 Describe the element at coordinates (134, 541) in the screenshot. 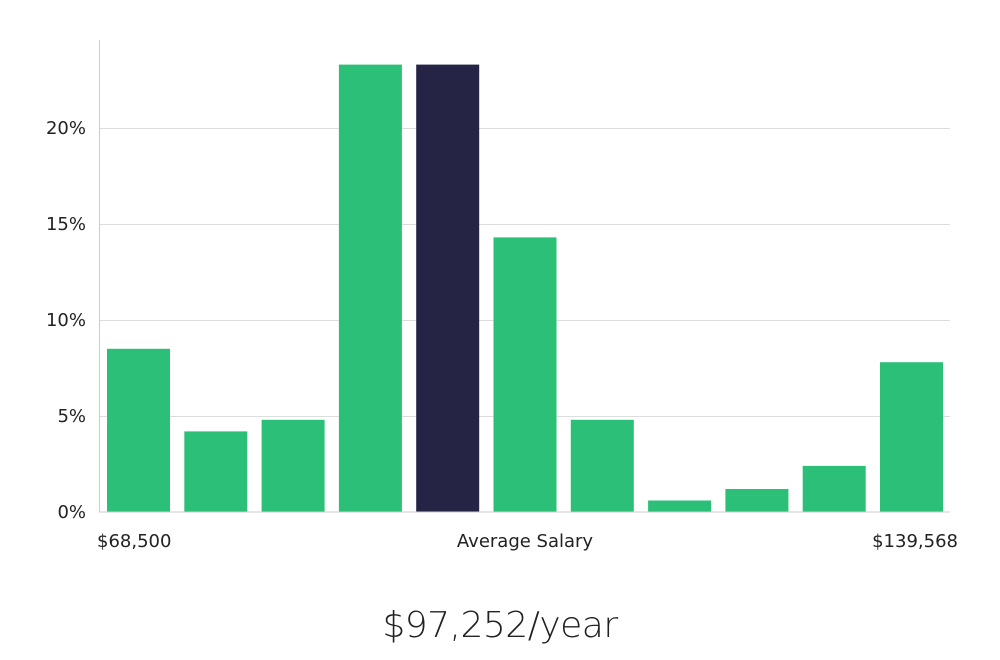

I see `x-label-min: $68,500` at that location.